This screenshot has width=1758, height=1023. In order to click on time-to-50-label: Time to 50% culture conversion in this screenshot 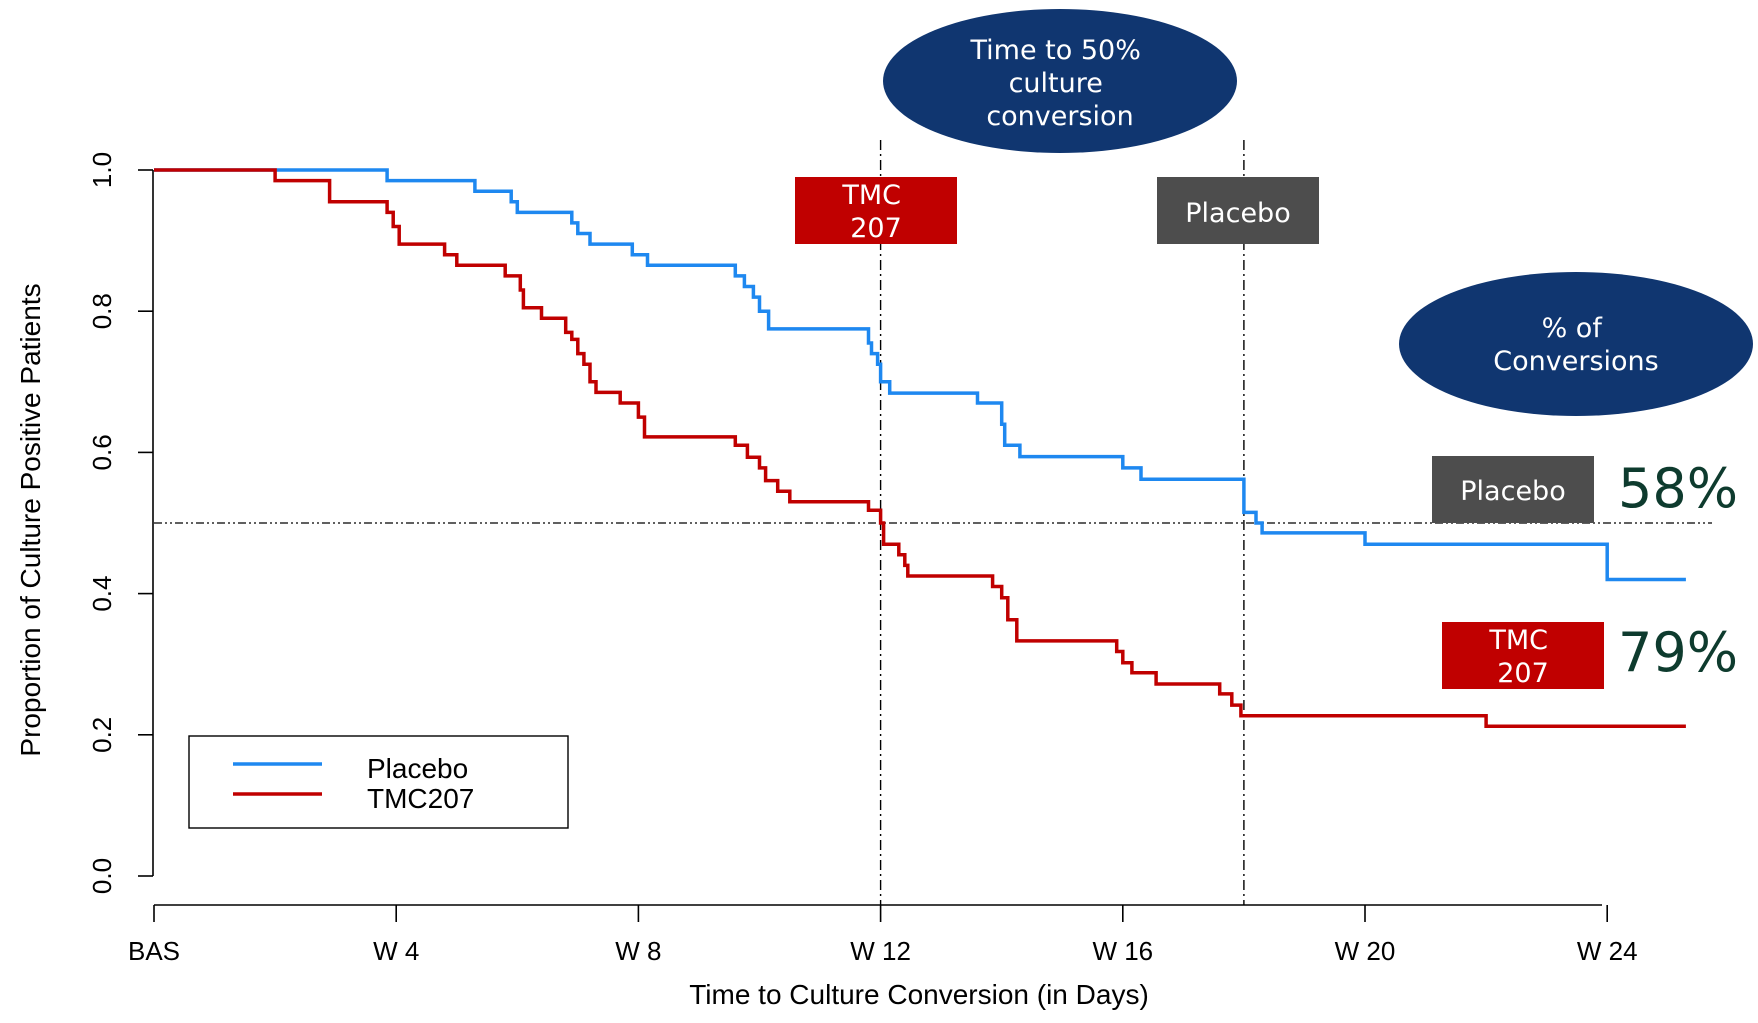, I will do `click(1060, 83)`.